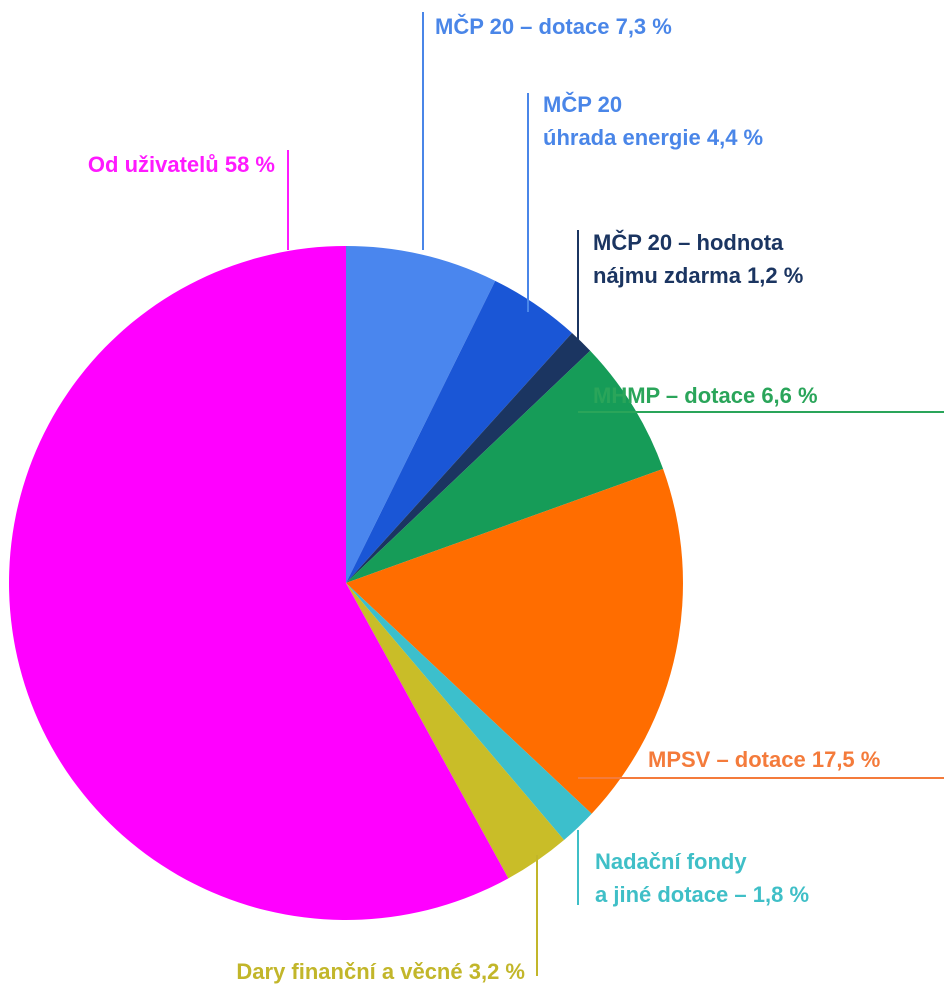 Image resolution: width=944 pixels, height=988 pixels. Describe the element at coordinates (349, 971) in the screenshot. I see `category-label: Dary finanční a věcné` at that location.